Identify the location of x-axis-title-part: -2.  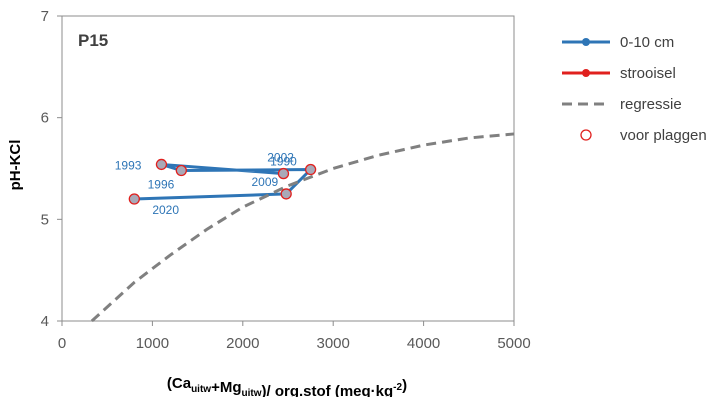
(397, 387).